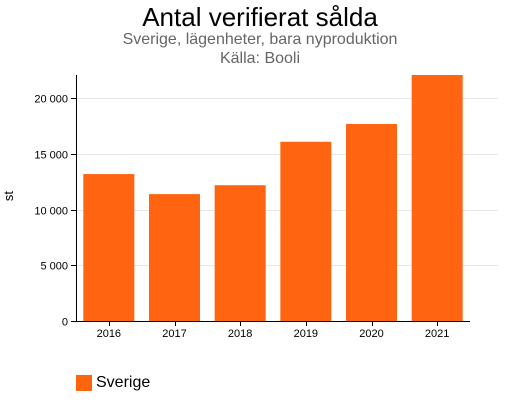  Describe the element at coordinates (51, 100) in the screenshot. I see `y-tick-label: 20 000` at that location.